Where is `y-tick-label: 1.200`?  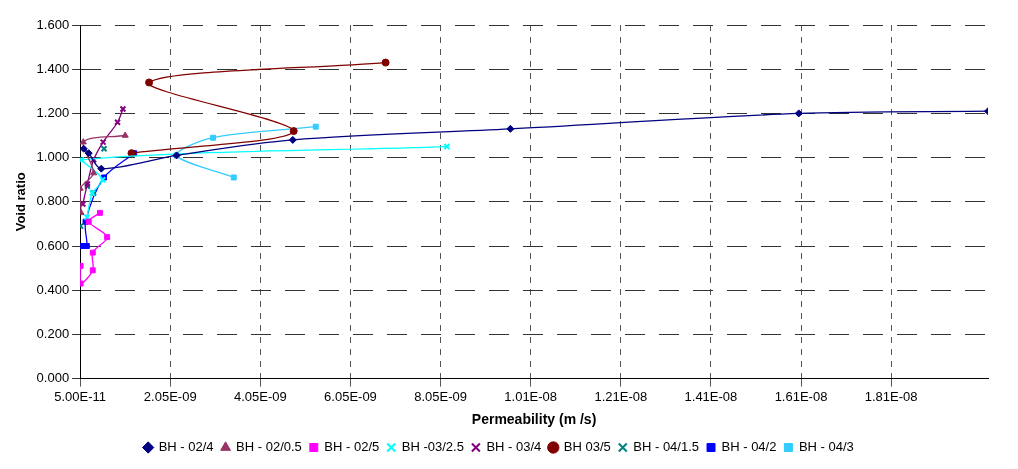
y-tick-label: 1.200 is located at coordinates (53, 112).